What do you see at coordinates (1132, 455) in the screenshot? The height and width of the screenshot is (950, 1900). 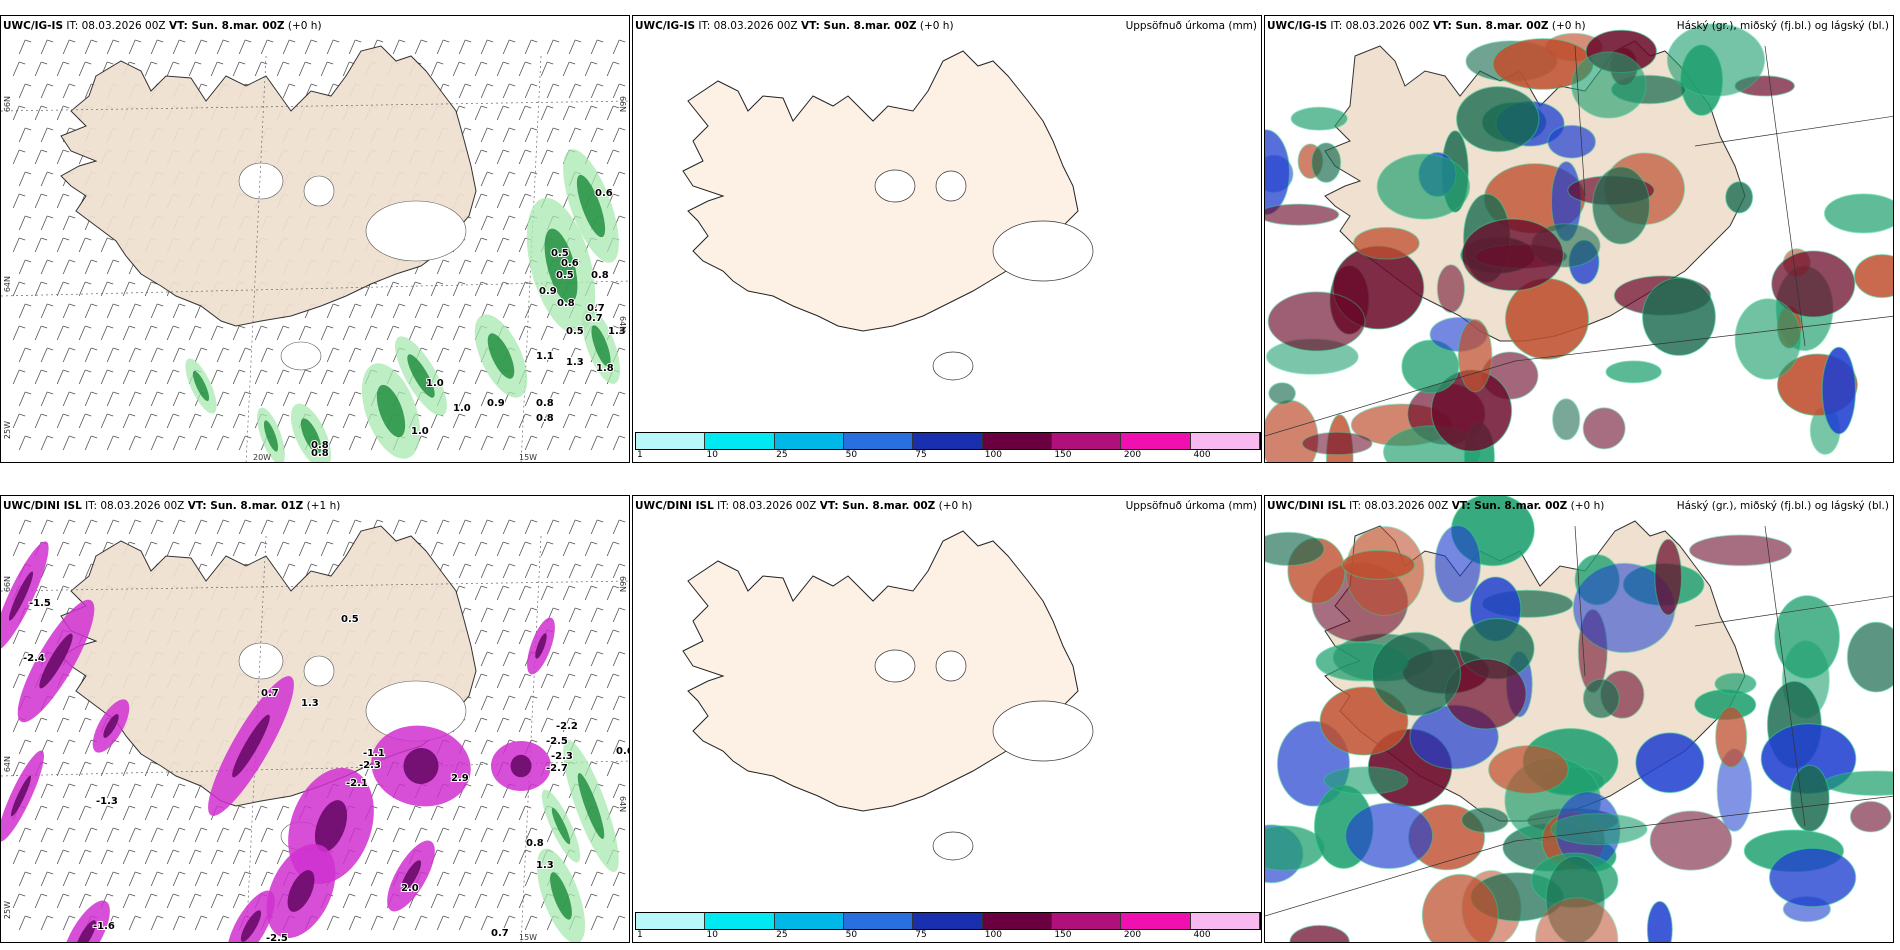 I see `colorbar-tick: 200` at bounding box center [1132, 455].